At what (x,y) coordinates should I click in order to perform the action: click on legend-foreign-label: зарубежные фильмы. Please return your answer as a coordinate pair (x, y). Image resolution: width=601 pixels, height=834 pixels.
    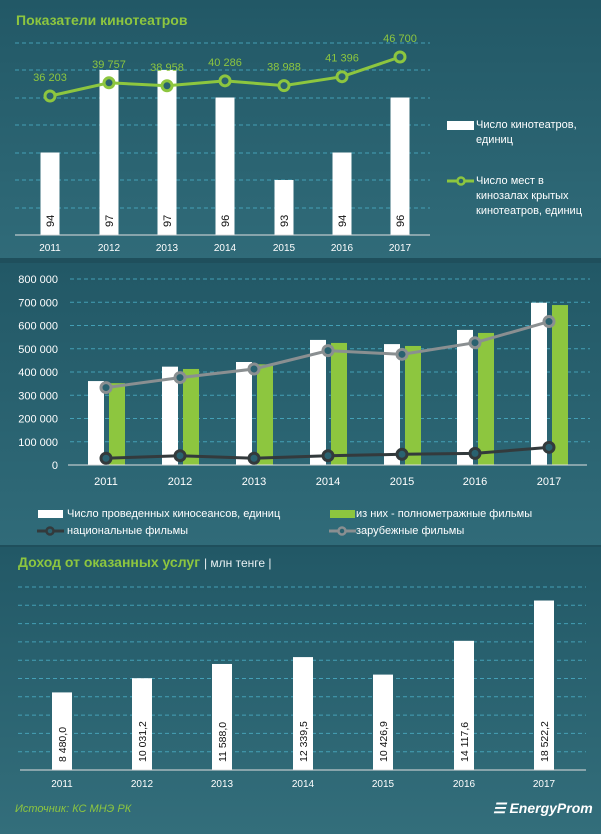
    Looking at the image, I should click on (410, 531).